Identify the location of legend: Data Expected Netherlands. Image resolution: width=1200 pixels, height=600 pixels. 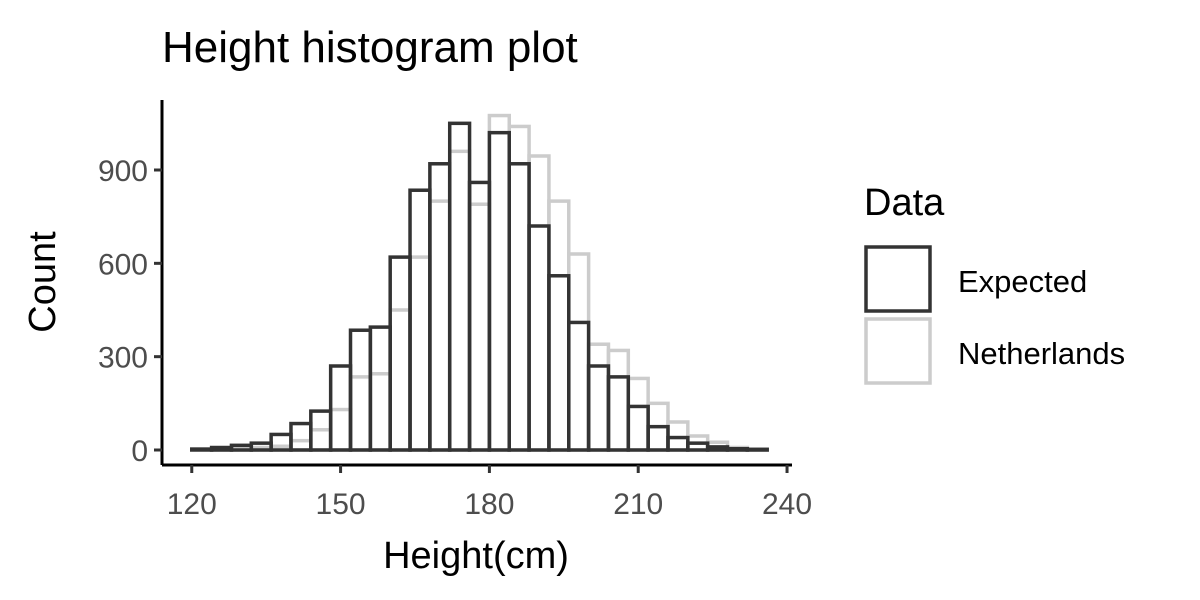
(994, 283).